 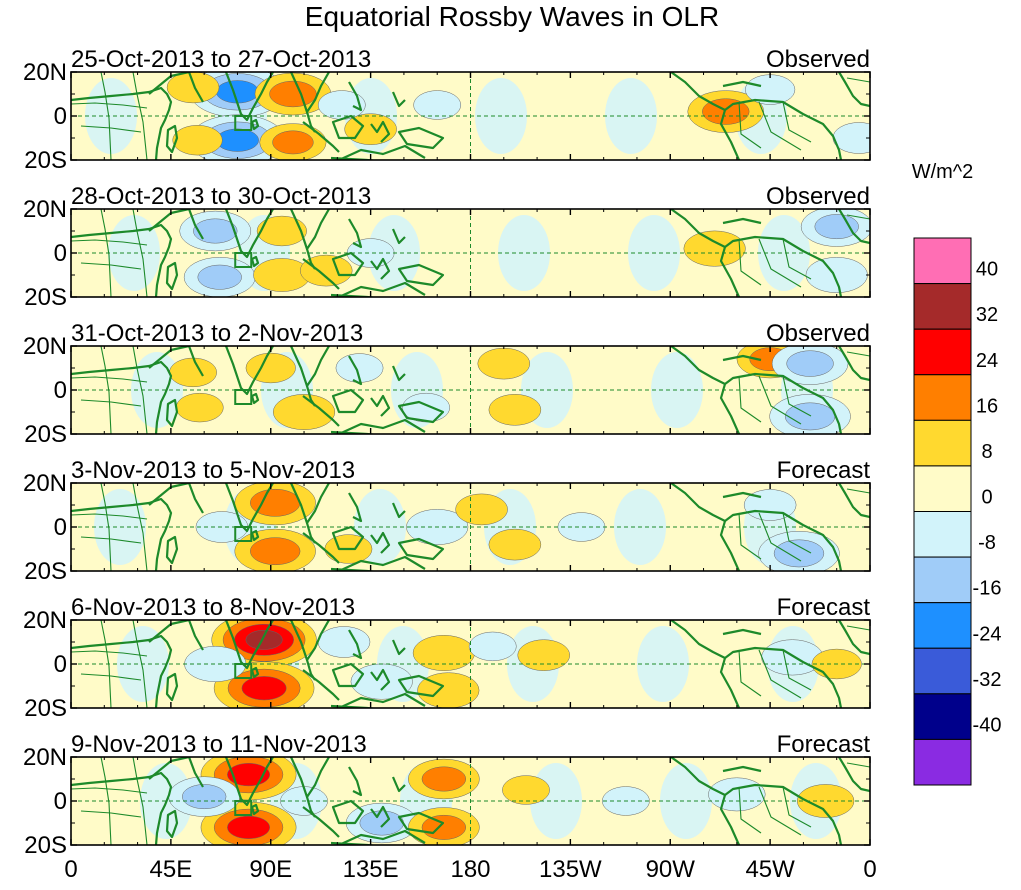 What do you see at coordinates (470, 869) in the screenshot?
I see `x-tick-label: 180` at bounding box center [470, 869].